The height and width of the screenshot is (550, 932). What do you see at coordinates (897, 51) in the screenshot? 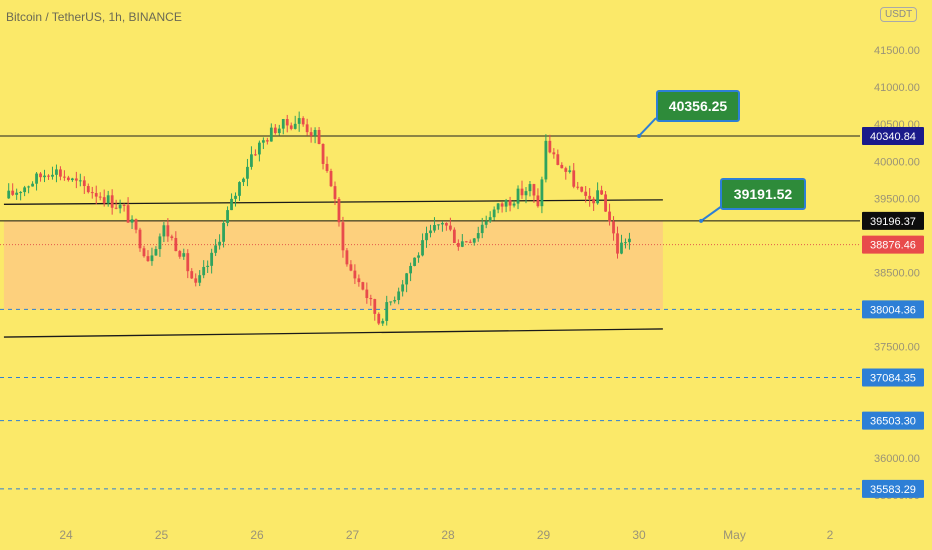
I see `price-tick-label: 41500.00` at bounding box center [897, 51].